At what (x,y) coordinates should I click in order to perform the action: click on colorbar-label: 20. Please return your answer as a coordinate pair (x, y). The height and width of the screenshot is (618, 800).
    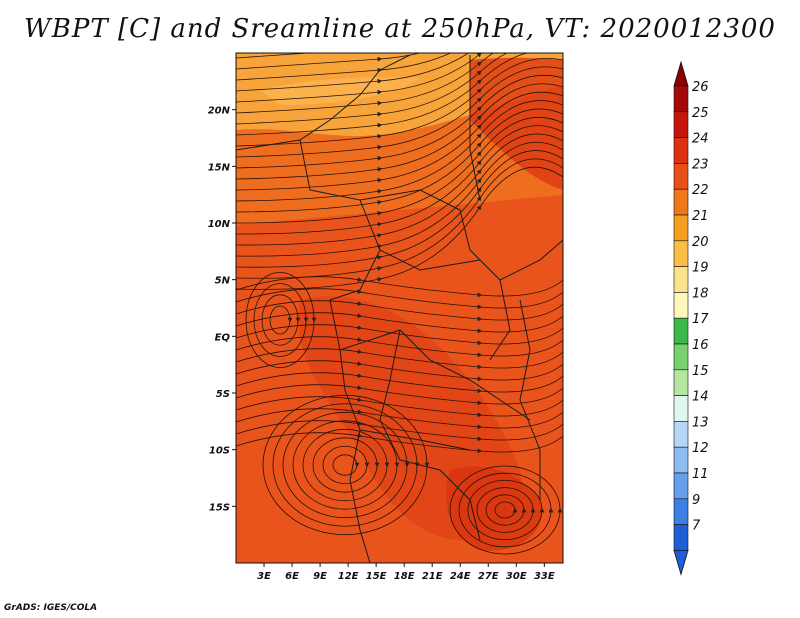
    Looking at the image, I should click on (700, 242).